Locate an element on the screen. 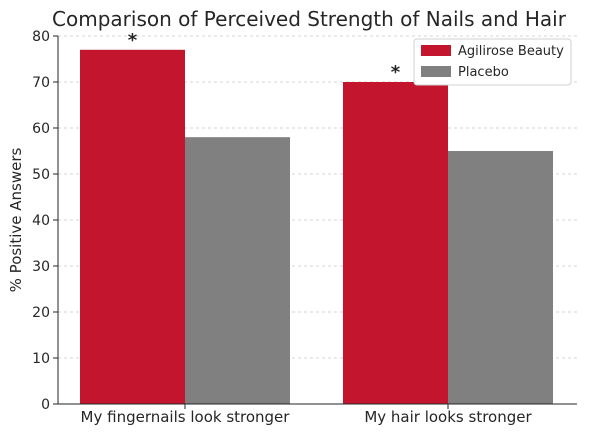 Image resolution: width=600 pixels, height=434 pixels. y-tick-label: 70 is located at coordinates (41, 83).